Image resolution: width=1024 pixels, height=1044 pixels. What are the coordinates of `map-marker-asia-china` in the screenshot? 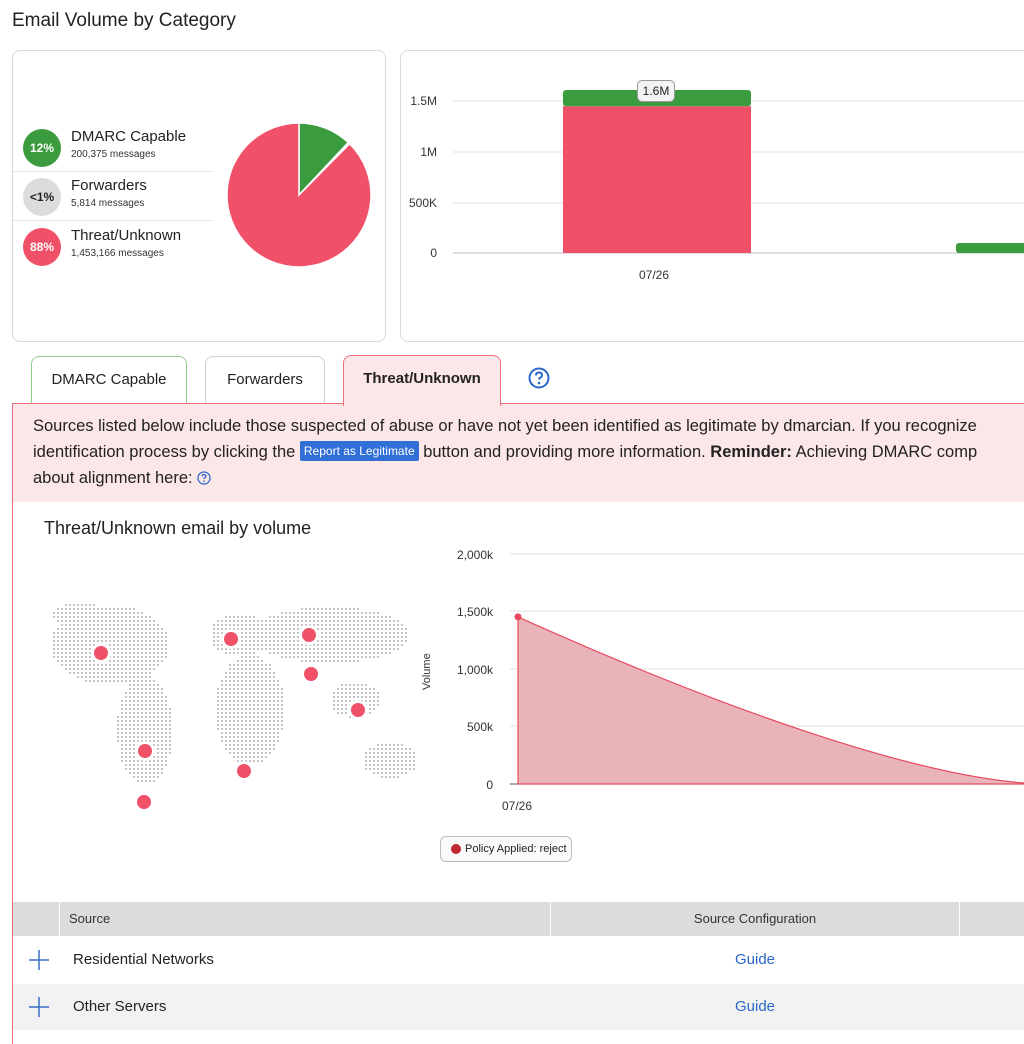 It's located at (311, 674).